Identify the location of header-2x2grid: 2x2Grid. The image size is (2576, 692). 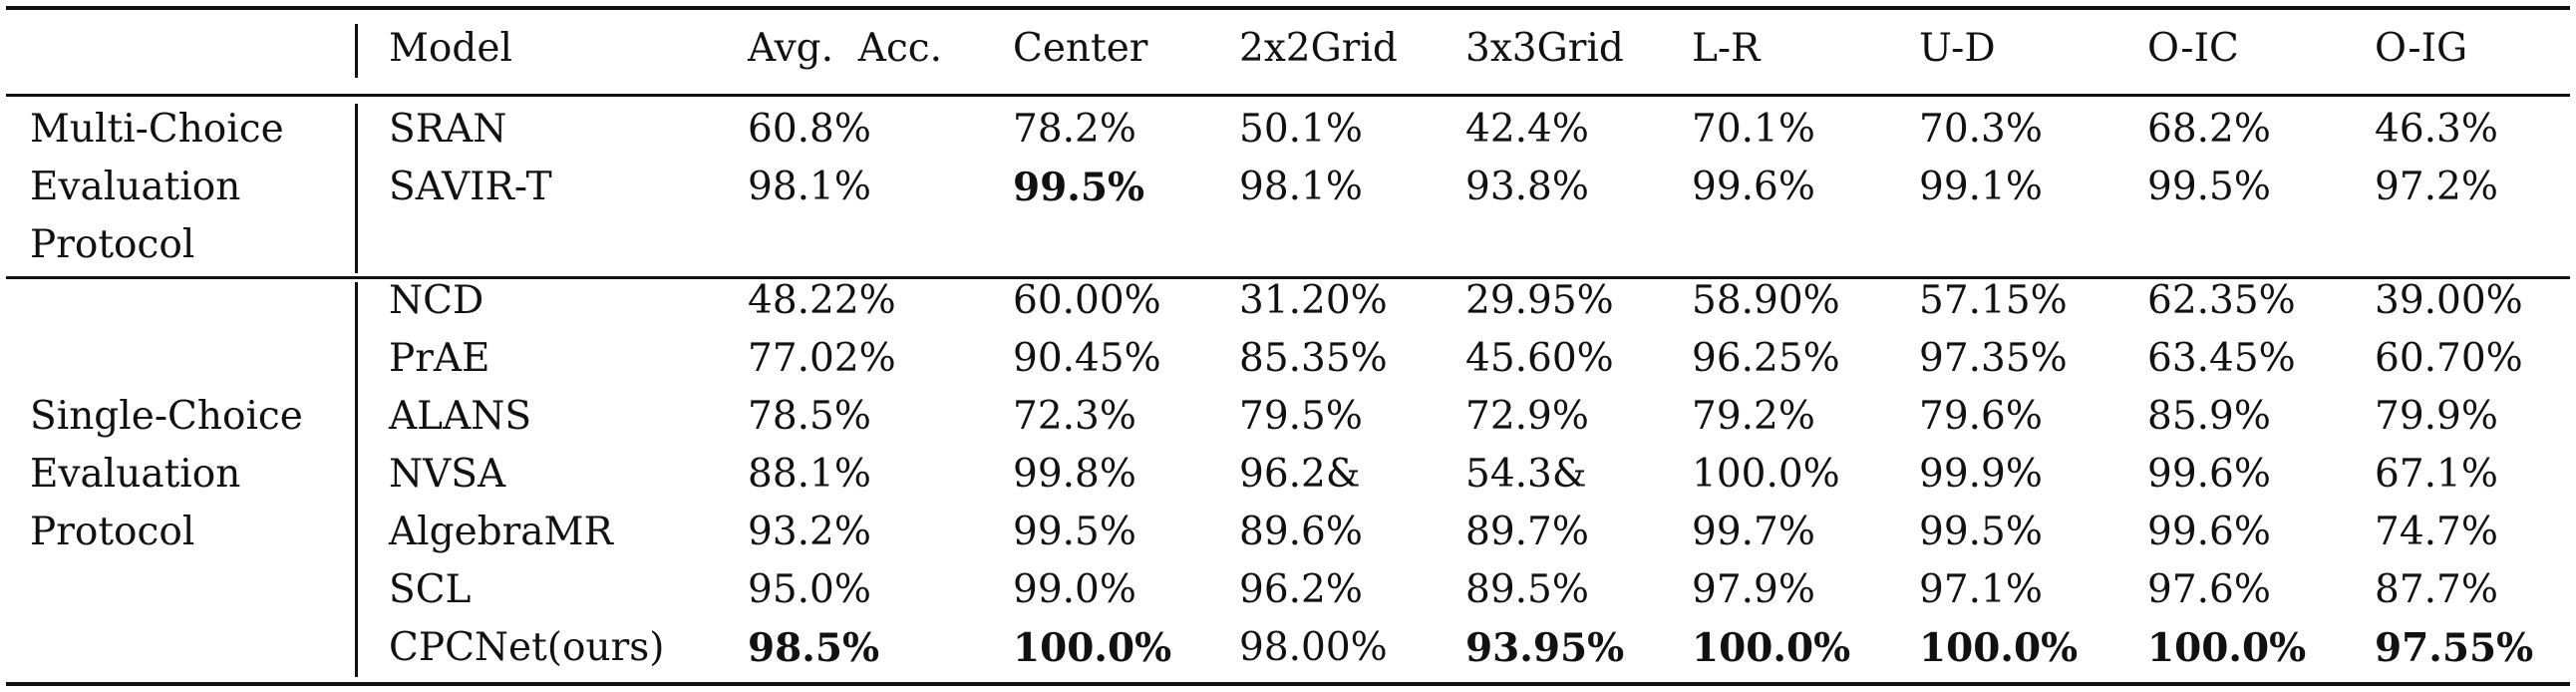
(1318, 48).